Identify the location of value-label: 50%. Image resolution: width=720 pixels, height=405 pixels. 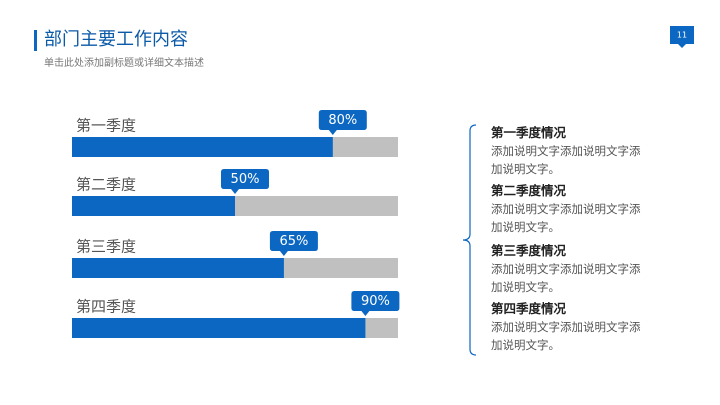
(245, 179).